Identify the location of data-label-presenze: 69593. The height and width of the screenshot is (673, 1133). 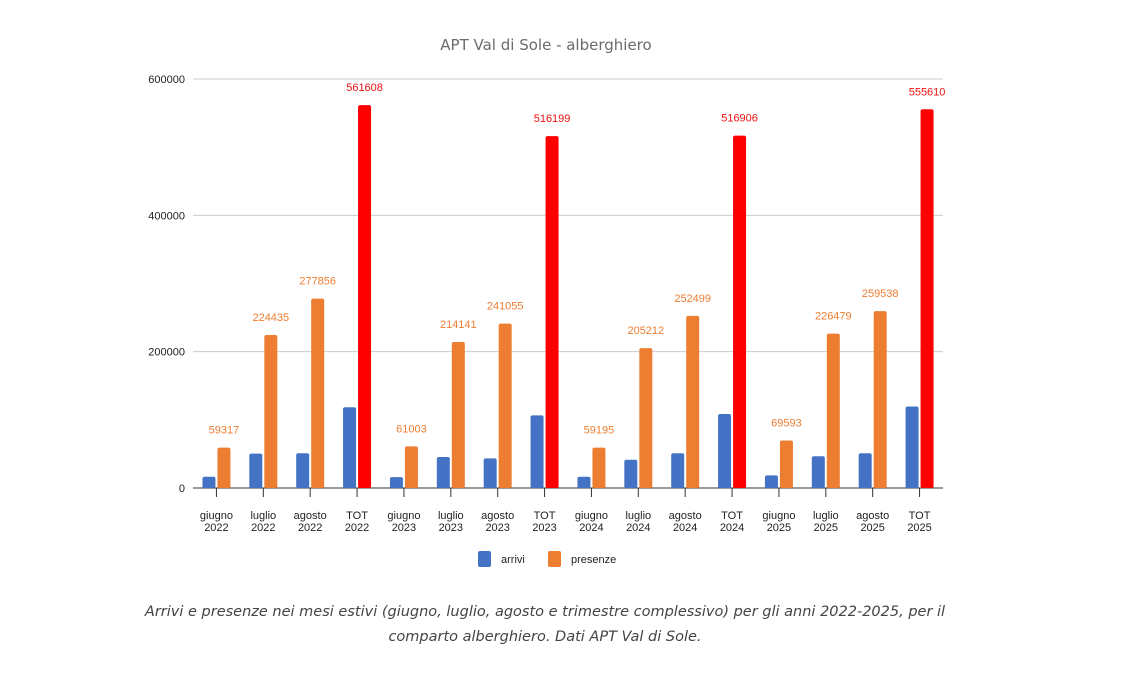
(786, 424).